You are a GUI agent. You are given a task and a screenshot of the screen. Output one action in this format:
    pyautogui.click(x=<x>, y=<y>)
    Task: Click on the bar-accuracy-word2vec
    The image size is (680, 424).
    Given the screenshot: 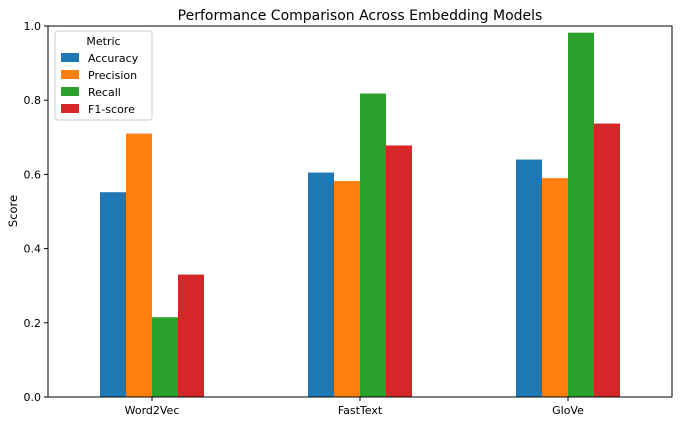 What is the action you would take?
    pyautogui.click(x=113, y=294)
    